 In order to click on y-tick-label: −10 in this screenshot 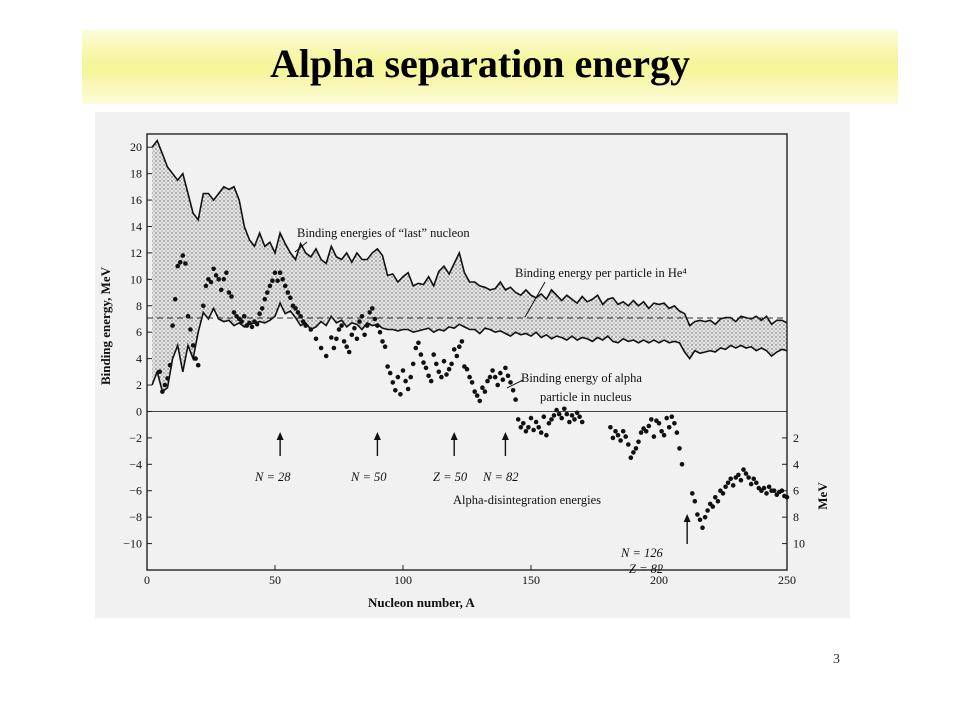, I will do `click(132, 544)`.